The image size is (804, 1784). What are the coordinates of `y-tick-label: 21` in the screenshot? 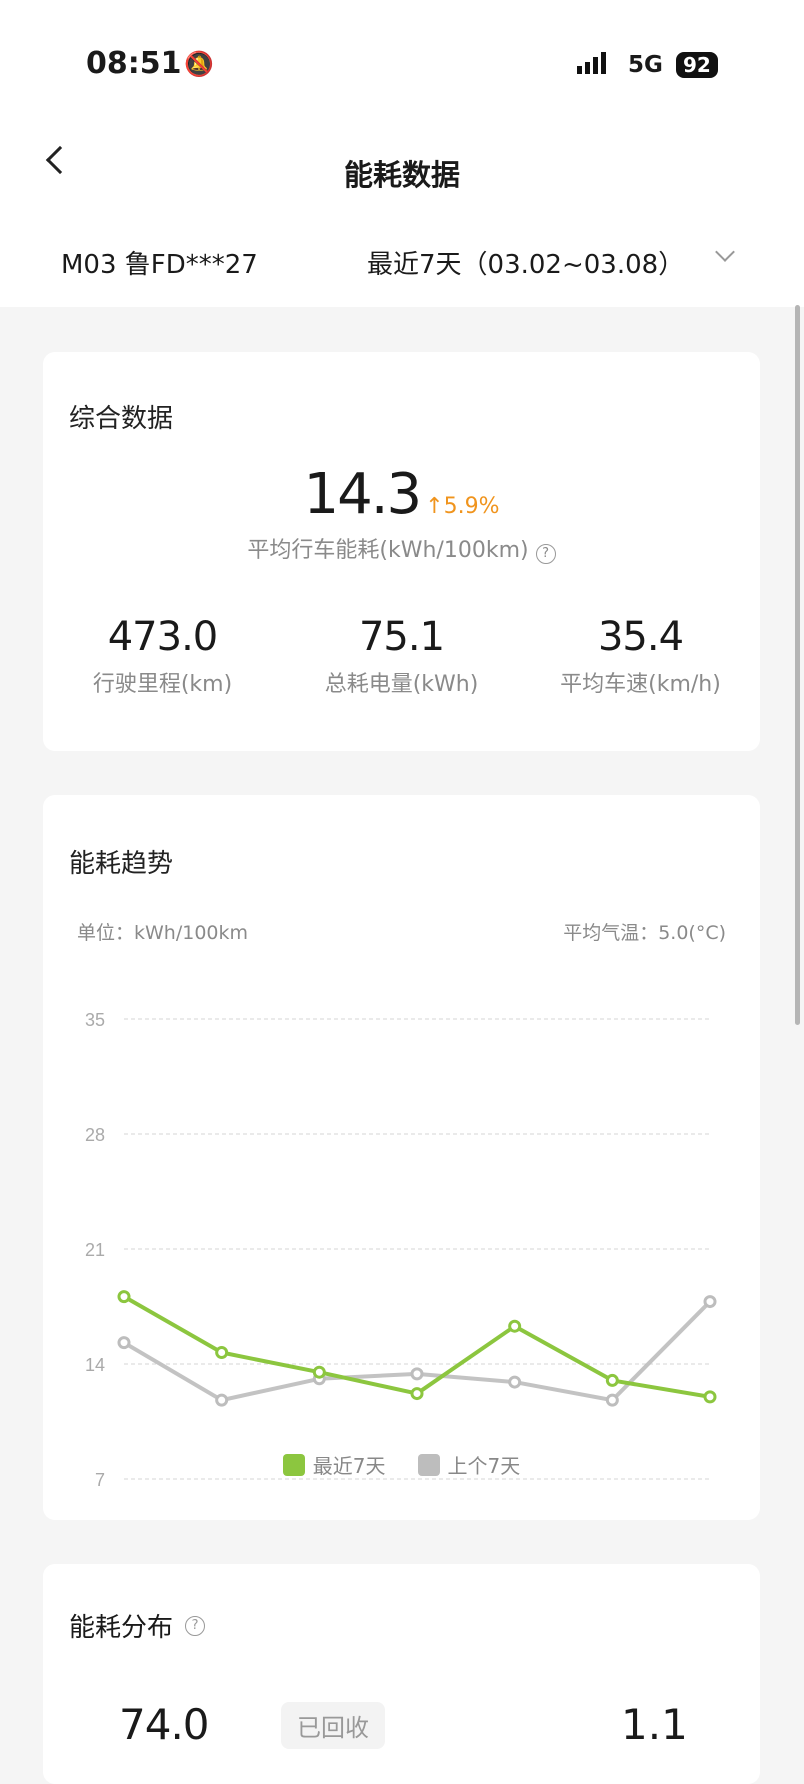 It's located at (95, 1250).